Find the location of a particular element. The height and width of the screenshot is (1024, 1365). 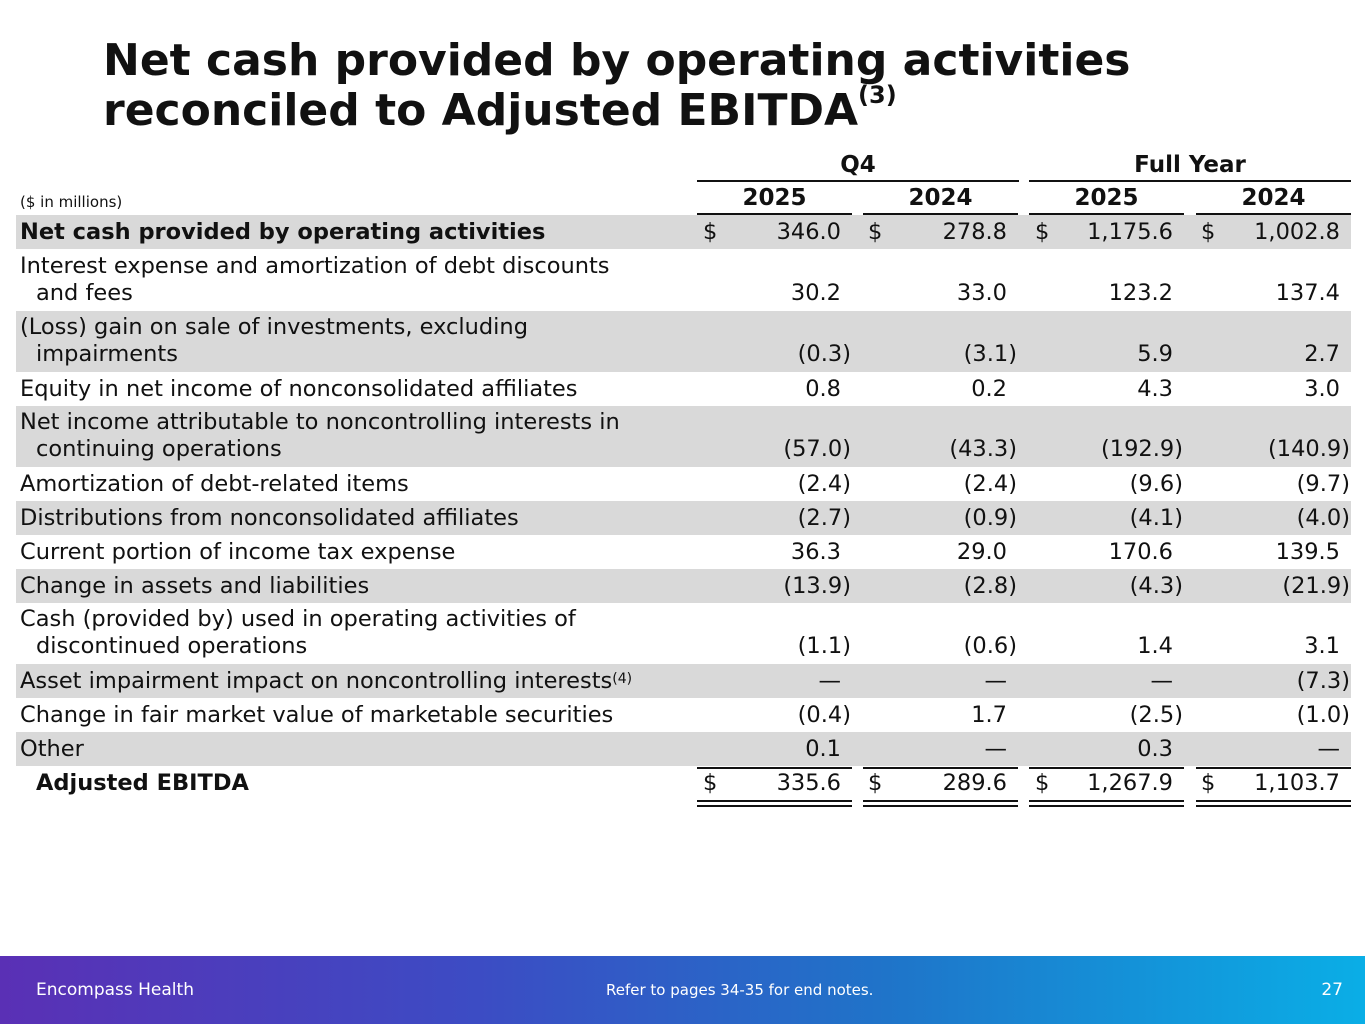

value-cell: (140.9) is located at coordinates (1309, 449).